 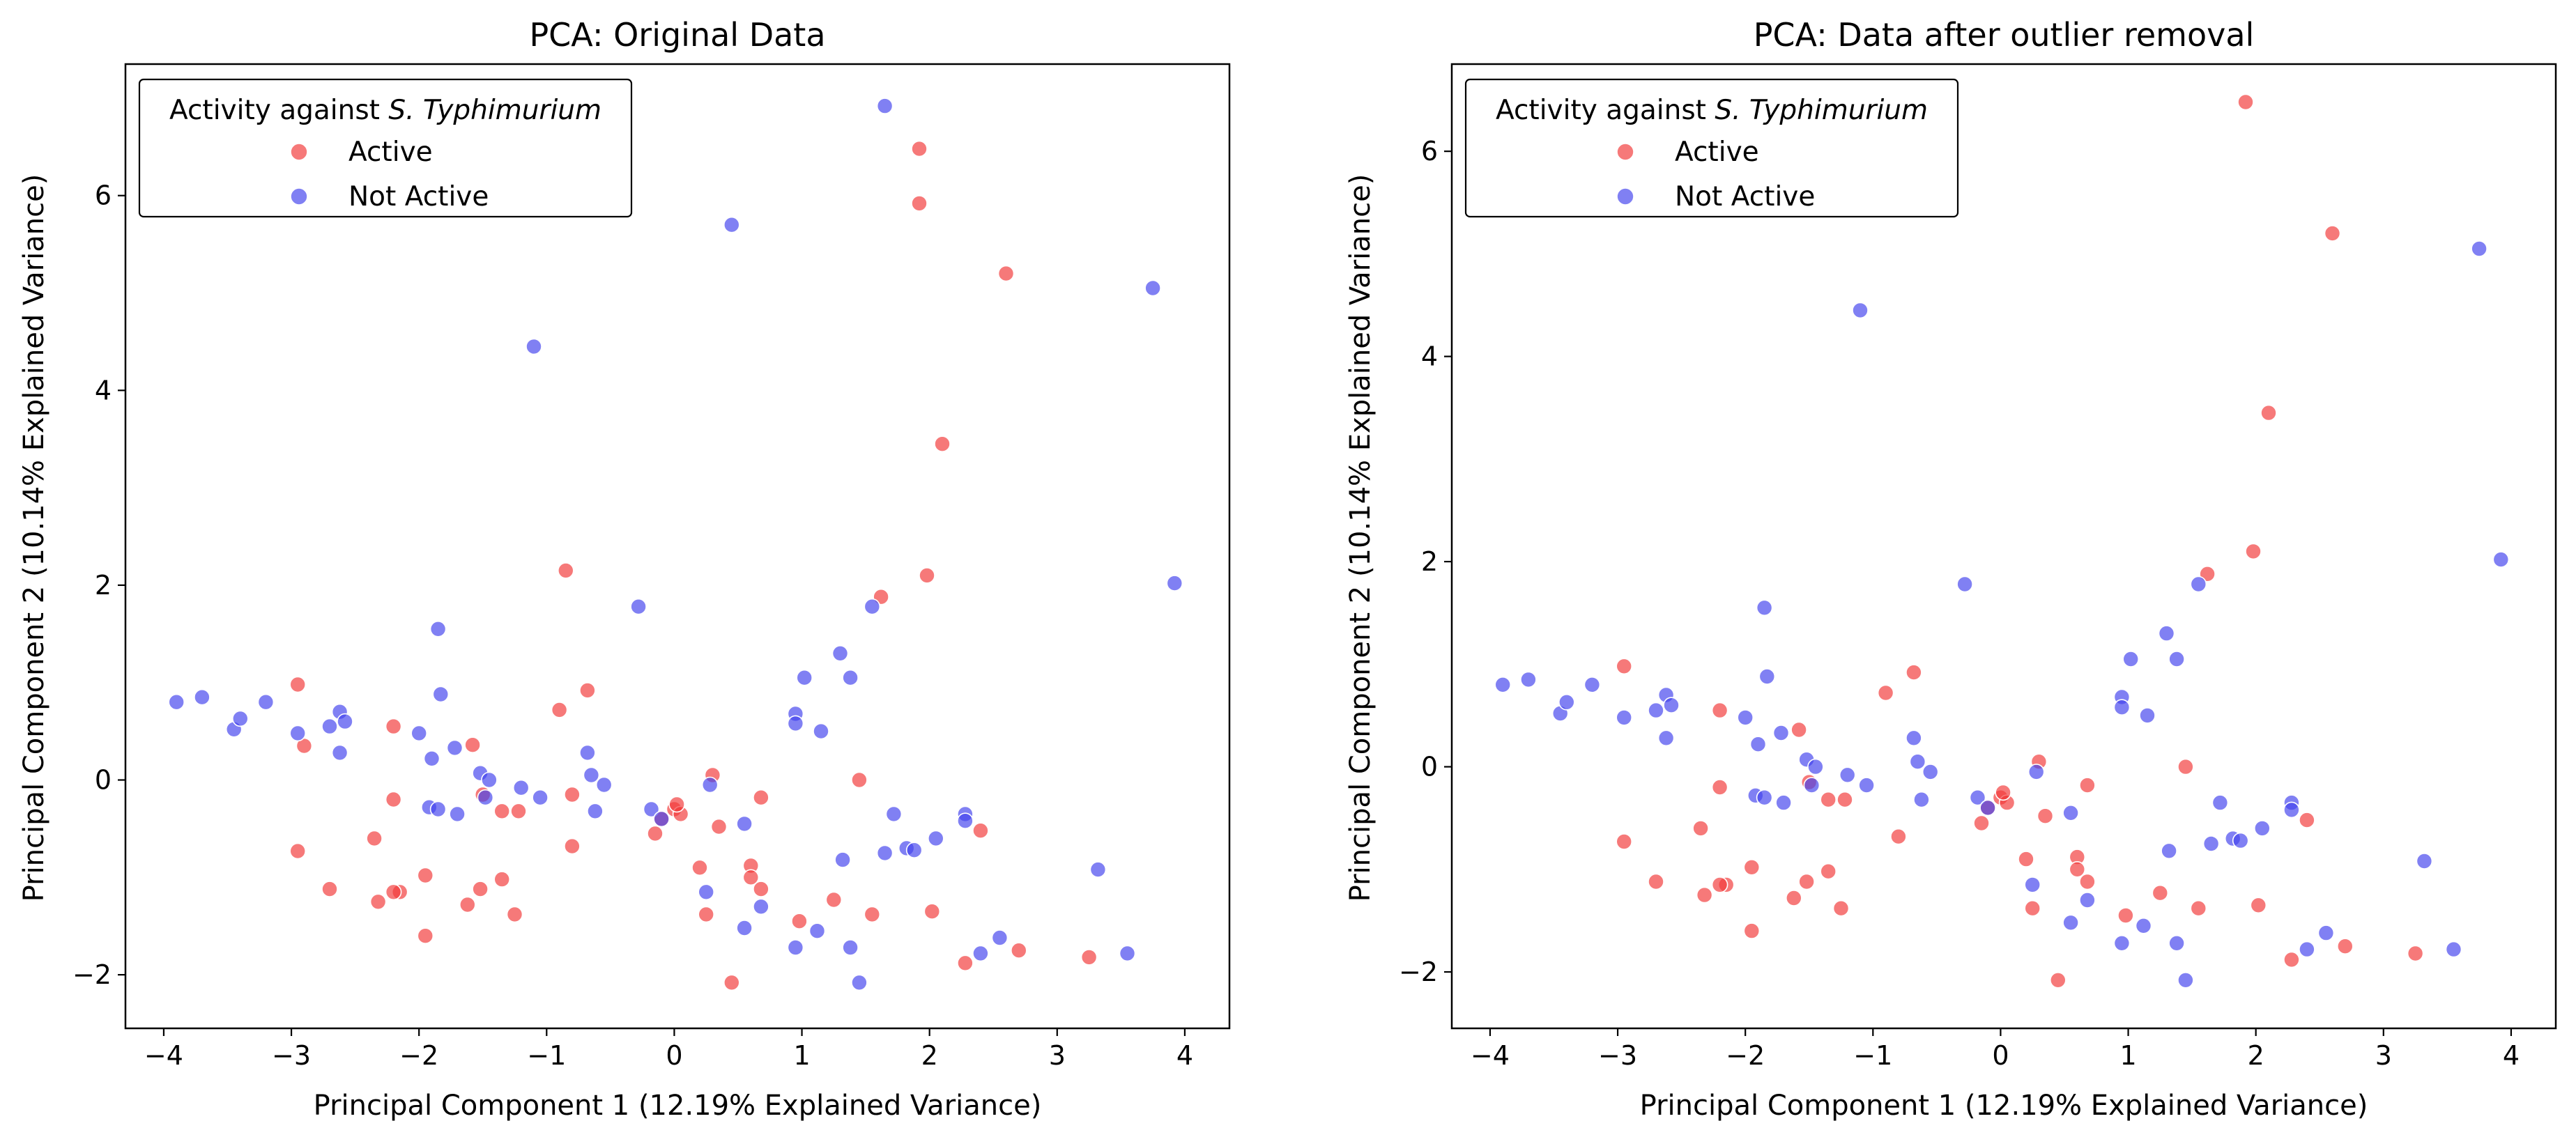 I want to click on legend-item-label: Not Active, so click(x=1745, y=196).